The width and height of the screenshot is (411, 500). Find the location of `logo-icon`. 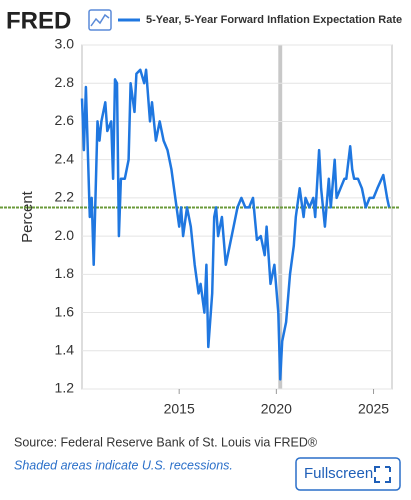

logo-icon is located at coordinates (100, 20).